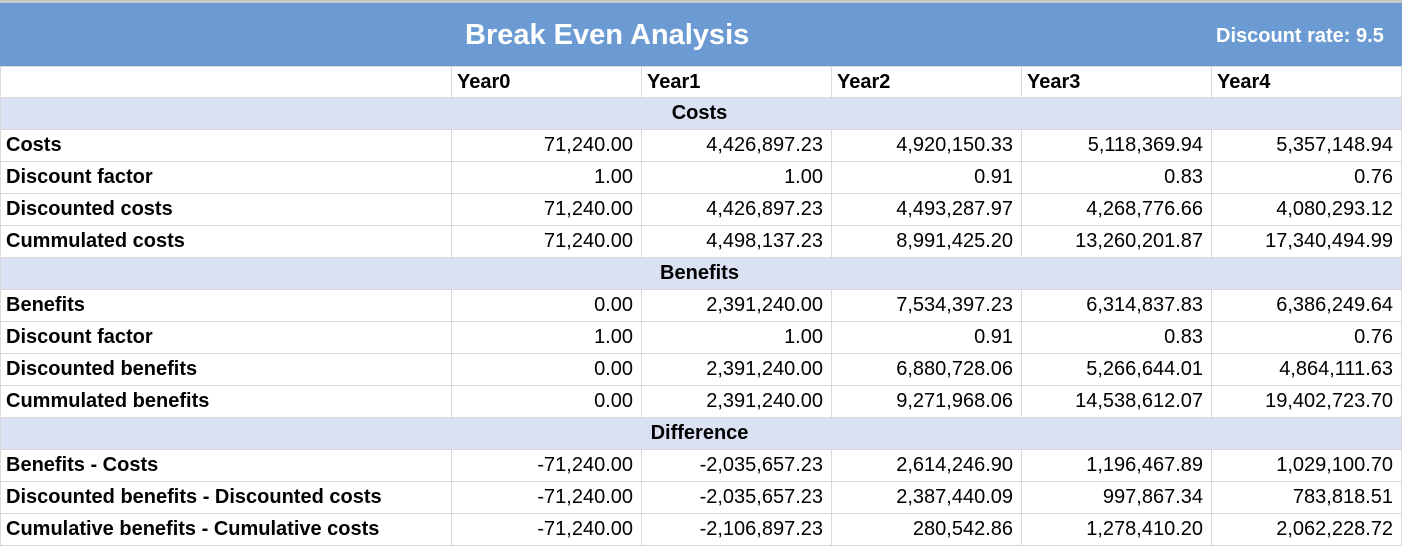 This screenshot has height=546, width=1402. What do you see at coordinates (926, 465) in the screenshot?
I see `value-cell: 2,614,246.90` at bounding box center [926, 465].